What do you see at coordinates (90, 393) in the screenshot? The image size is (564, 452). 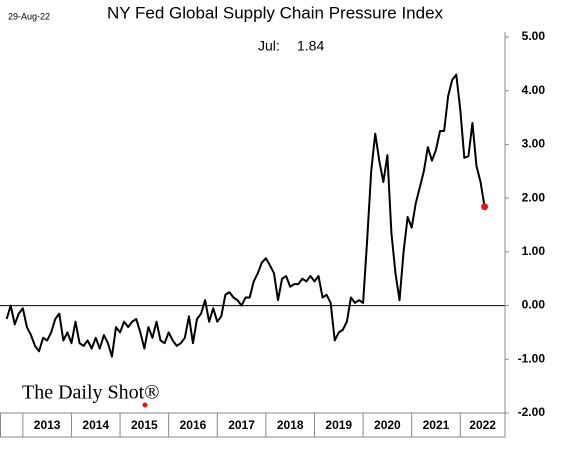 I see `watermark: The Daily Shot®` at bounding box center [90, 393].